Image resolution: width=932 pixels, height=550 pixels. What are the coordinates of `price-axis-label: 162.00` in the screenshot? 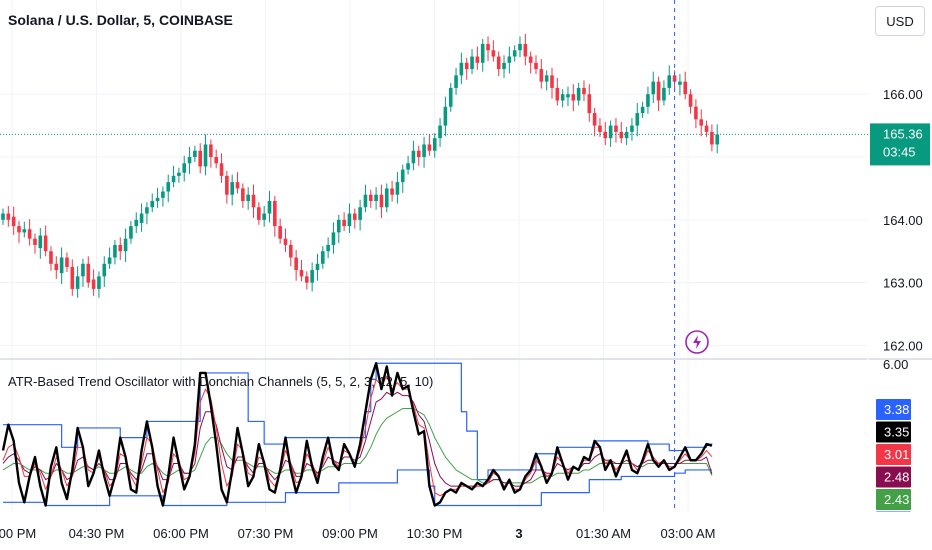 It's located at (903, 345).